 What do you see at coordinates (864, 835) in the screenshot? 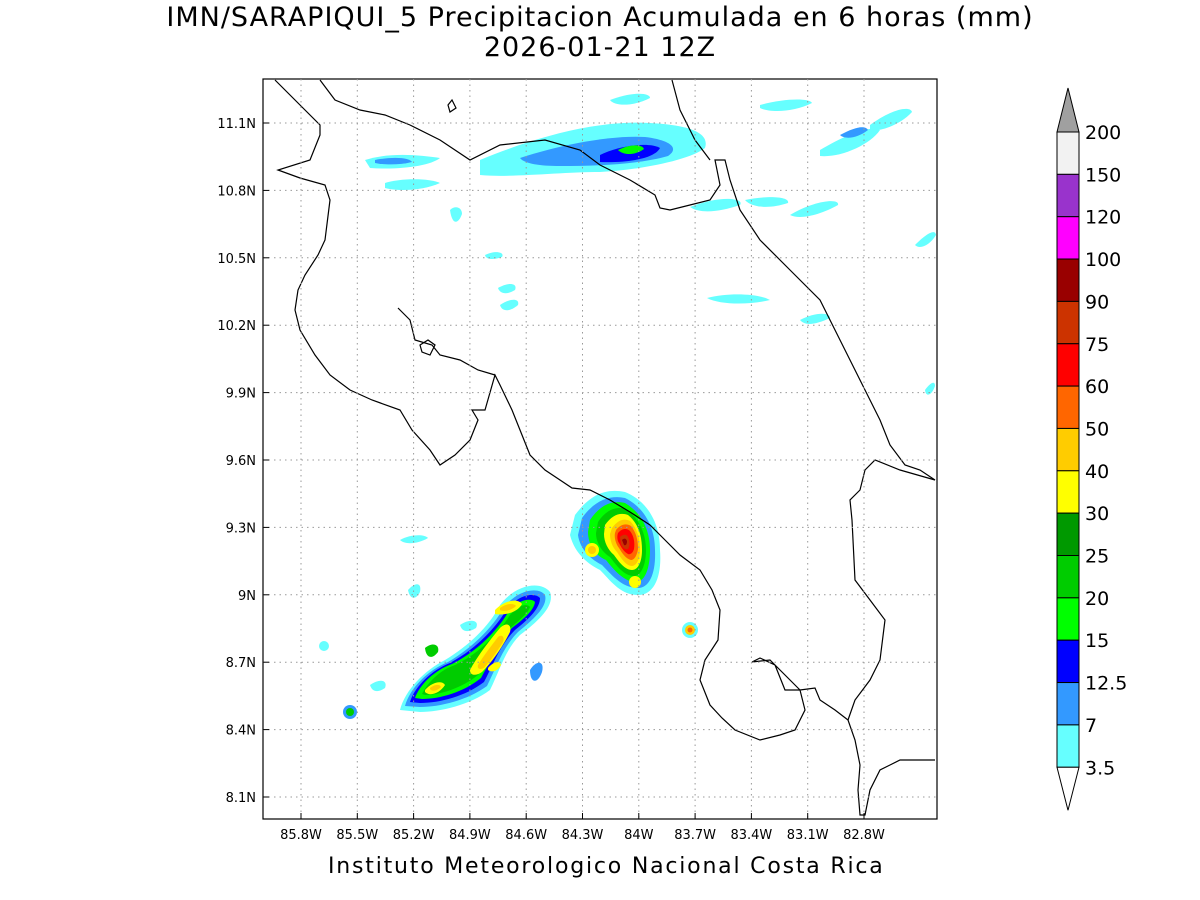
I see `x-tick-label: 82.8W` at bounding box center [864, 835].